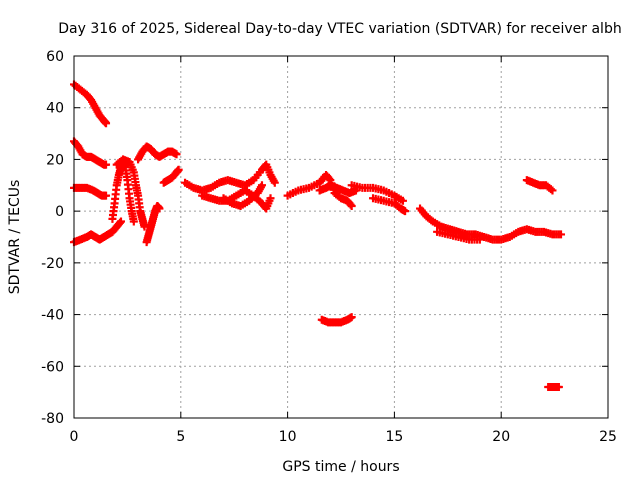  Describe the element at coordinates (59, 212) in the screenshot. I see `y-tick-label: 0` at that location.